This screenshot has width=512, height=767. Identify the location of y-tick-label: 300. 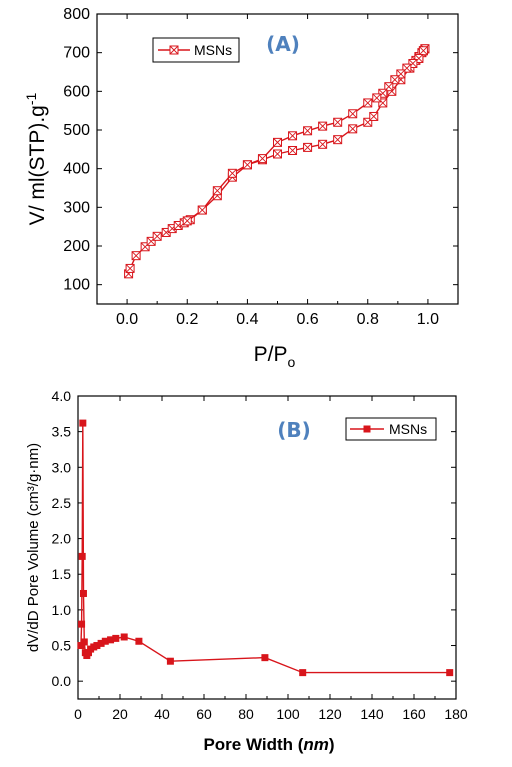
(76, 207).